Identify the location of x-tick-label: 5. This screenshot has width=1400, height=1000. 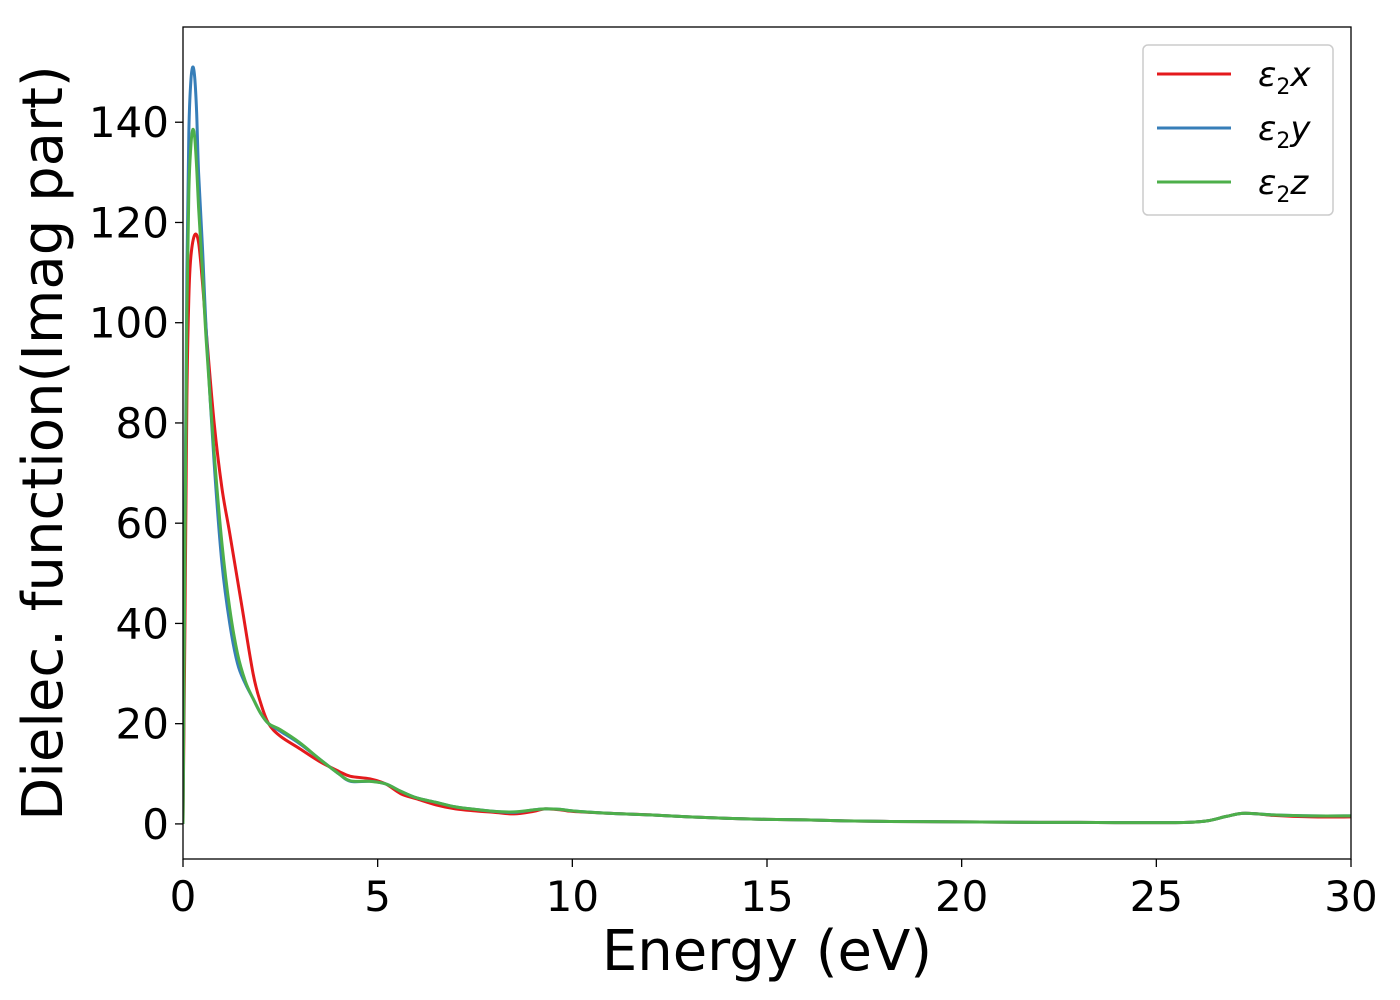
(377, 896).